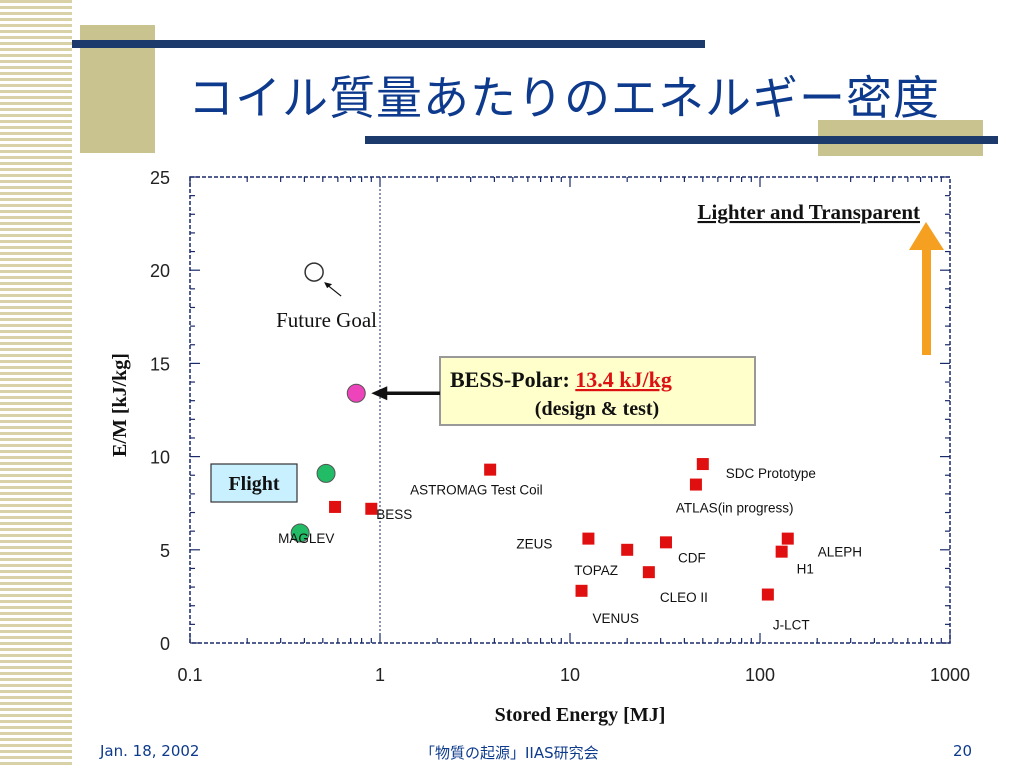 The height and width of the screenshot is (768, 1024). I want to click on lighter-transparent-label: Lighter and Transparent, so click(809, 212).